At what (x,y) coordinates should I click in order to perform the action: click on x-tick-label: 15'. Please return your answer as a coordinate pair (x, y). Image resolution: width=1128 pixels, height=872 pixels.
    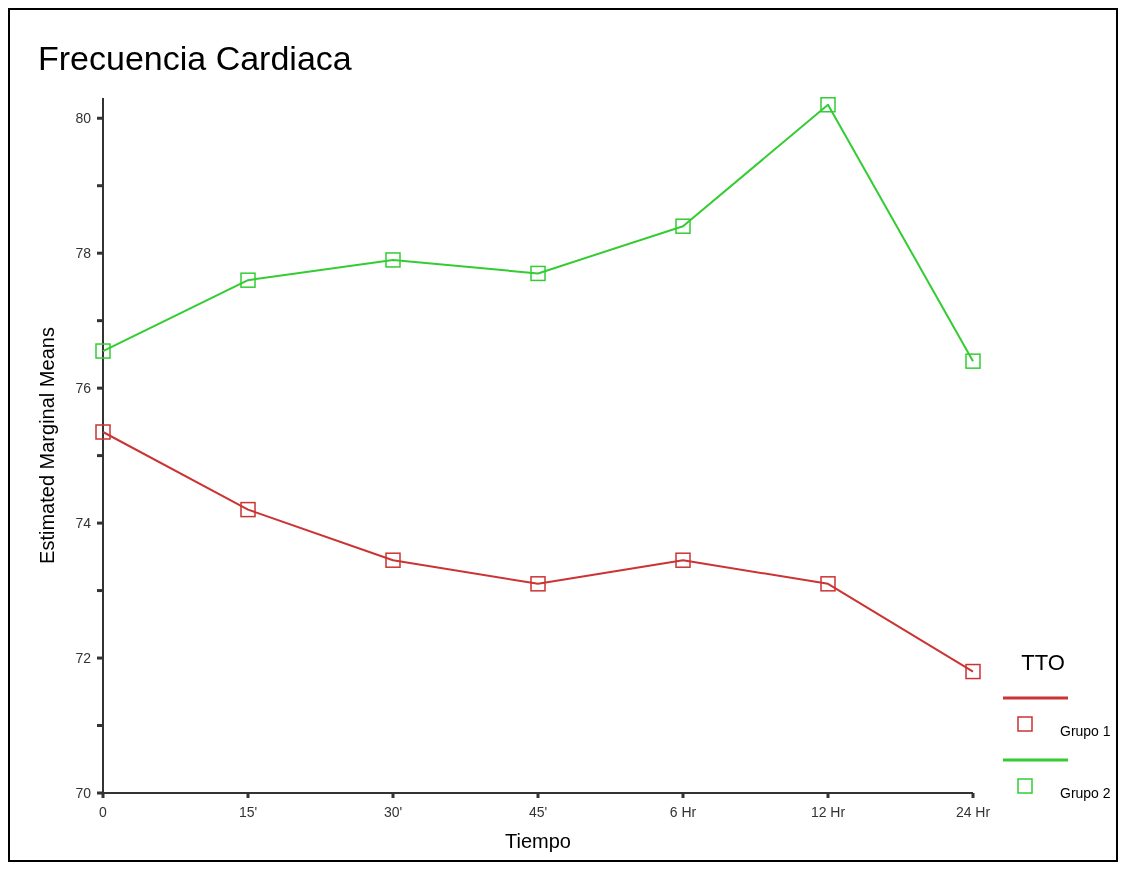
    Looking at the image, I should click on (248, 812).